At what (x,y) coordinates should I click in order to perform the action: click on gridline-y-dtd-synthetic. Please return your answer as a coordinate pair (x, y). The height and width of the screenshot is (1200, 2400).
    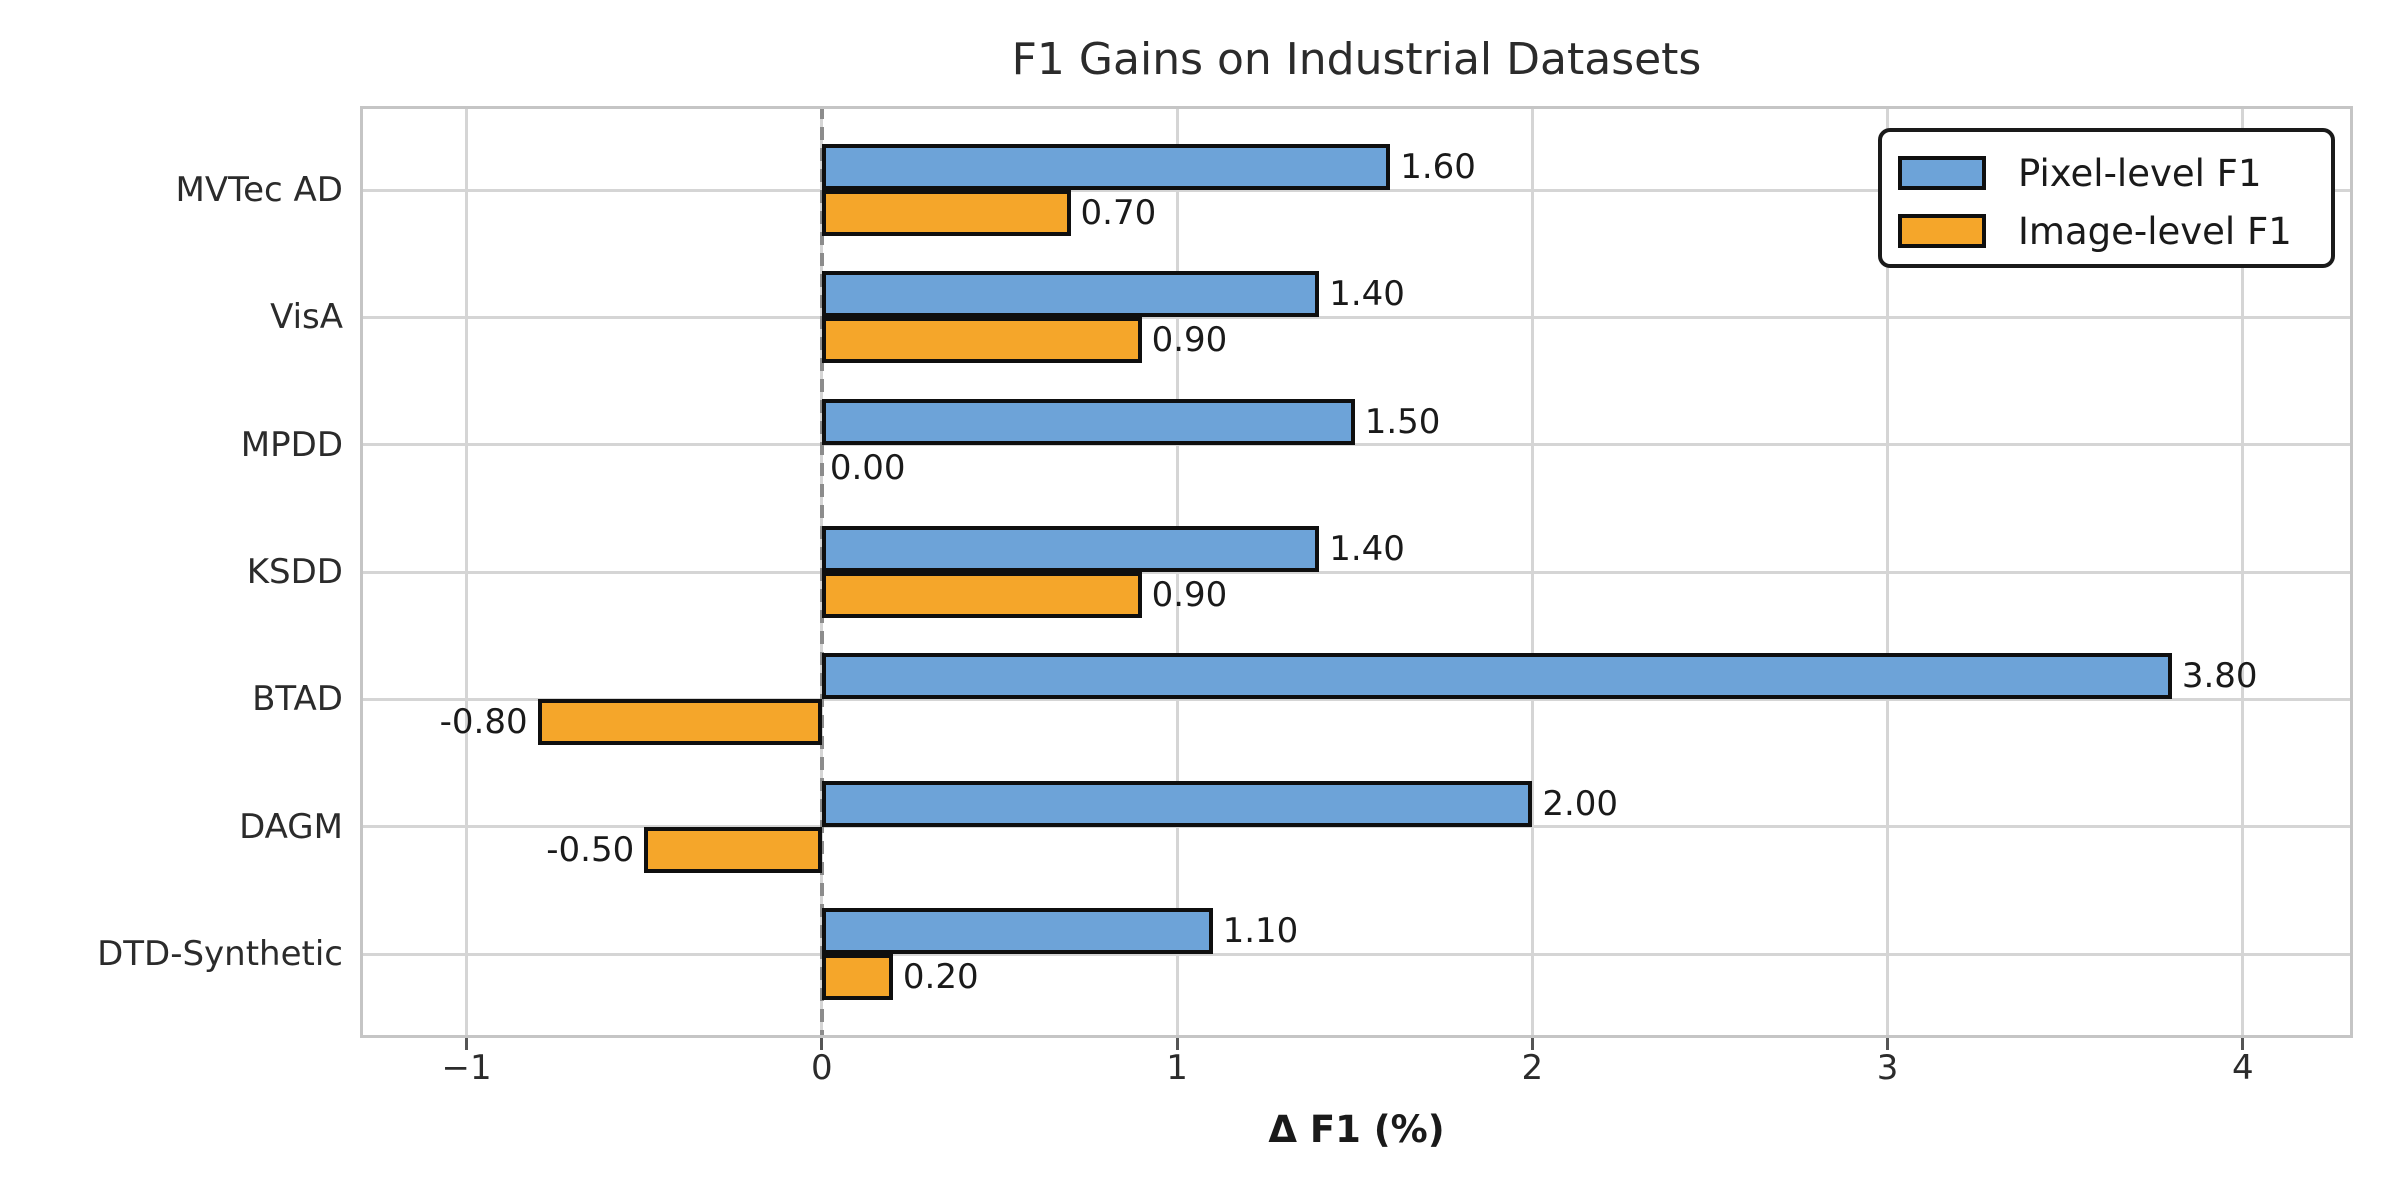
    Looking at the image, I should click on (1356, 954).